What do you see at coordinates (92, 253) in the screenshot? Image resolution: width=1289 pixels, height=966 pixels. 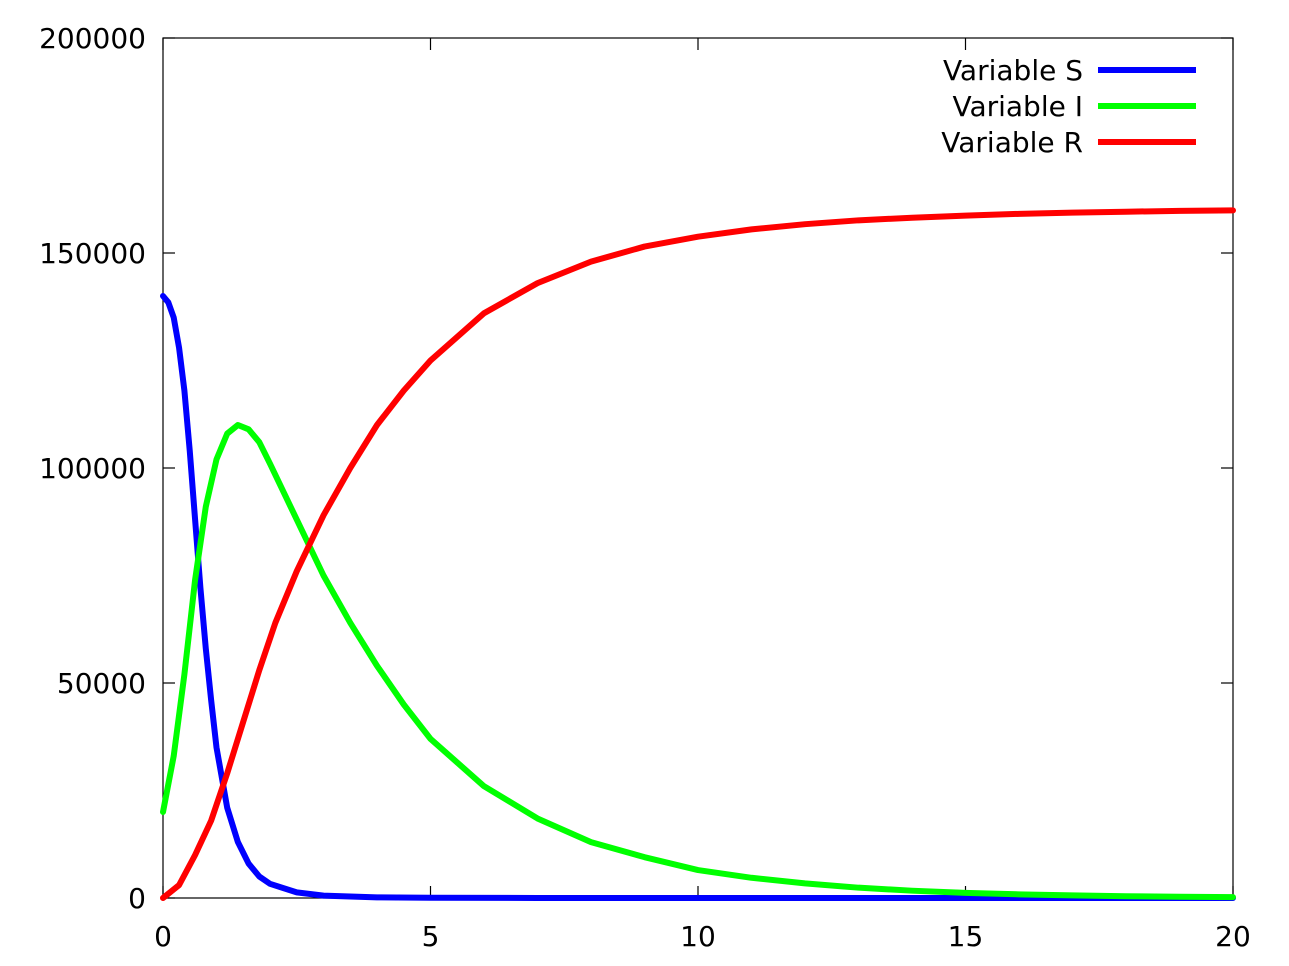 I see `y-tick-label: 150000` at bounding box center [92, 253].